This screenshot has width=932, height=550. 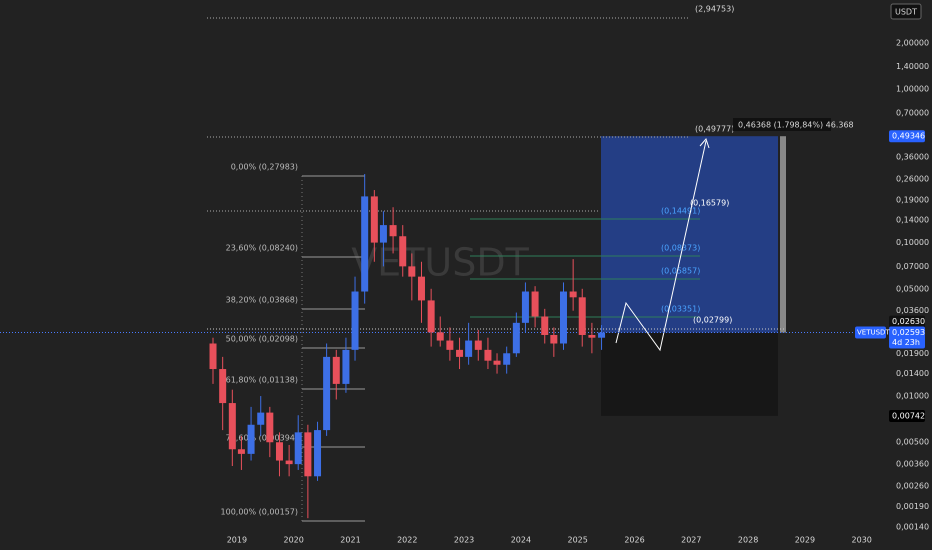 What do you see at coordinates (912, 66) in the screenshot?
I see `y-tick-label: 1,40000` at bounding box center [912, 66].